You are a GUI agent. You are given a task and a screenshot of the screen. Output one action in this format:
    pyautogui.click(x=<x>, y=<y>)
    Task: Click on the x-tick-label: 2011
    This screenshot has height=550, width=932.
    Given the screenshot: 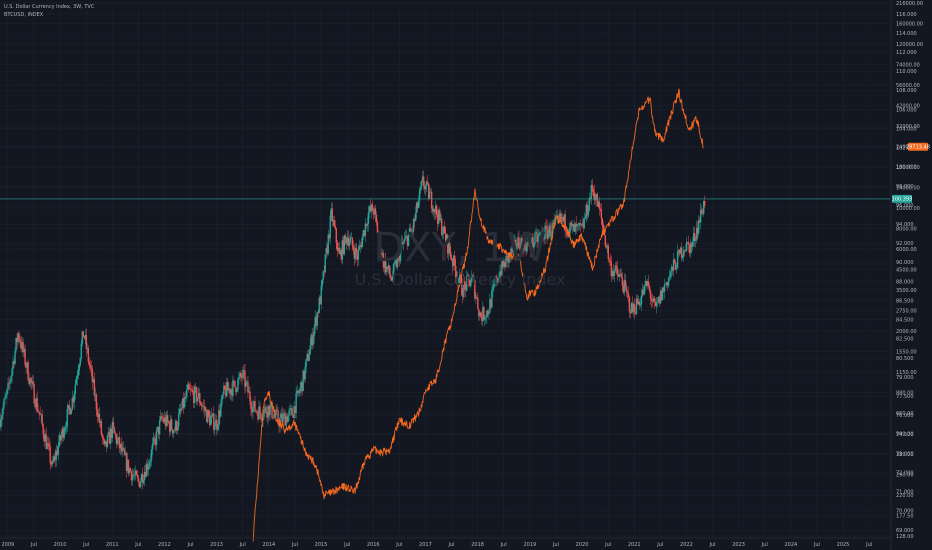 What is the action you would take?
    pyautogui.click(x=112, y=545)
    